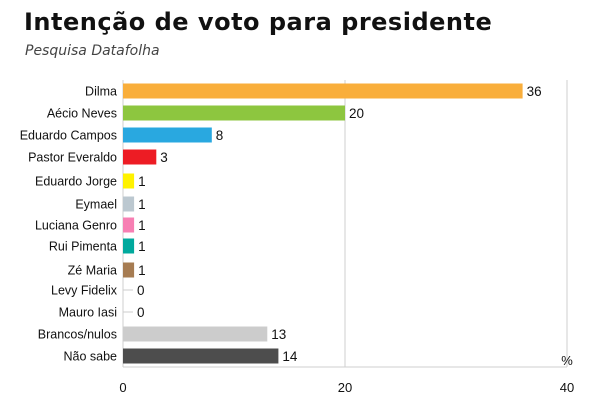  I want to click on data-label: 36, so click(534, 91).